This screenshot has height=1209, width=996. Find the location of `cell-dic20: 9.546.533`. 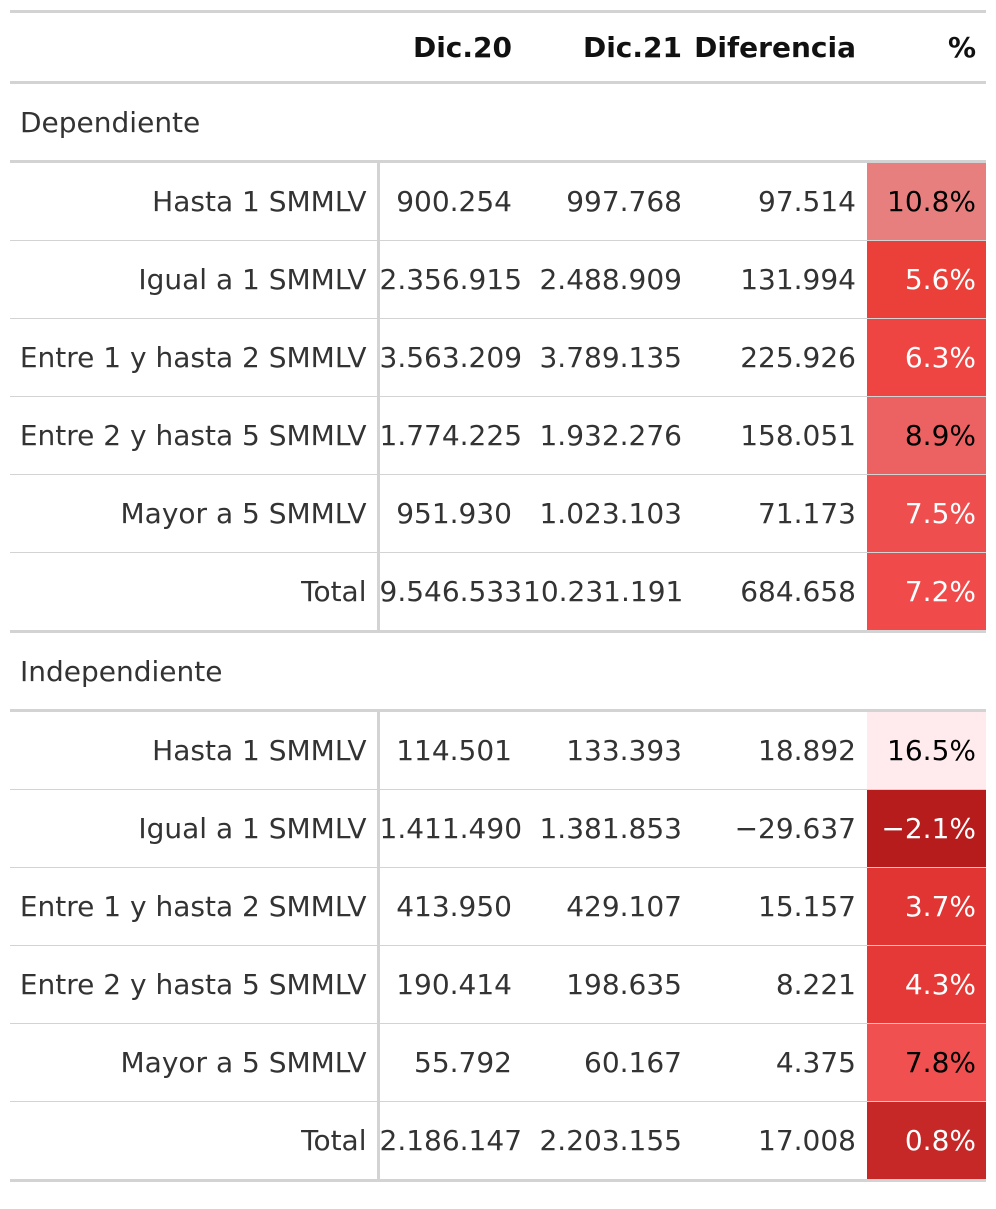

cell-dic20: 9.546.533 is located at coordinates (451, 591).